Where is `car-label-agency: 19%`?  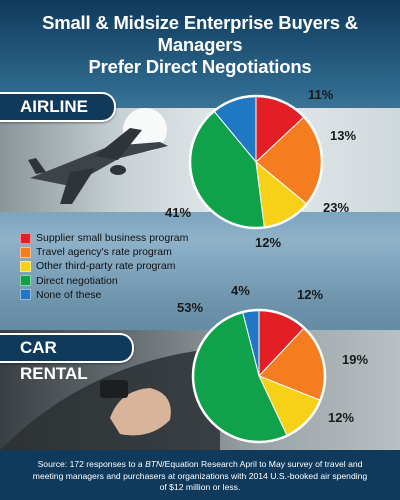 car-label-agency: 19% is located at coordinates (355, 359).